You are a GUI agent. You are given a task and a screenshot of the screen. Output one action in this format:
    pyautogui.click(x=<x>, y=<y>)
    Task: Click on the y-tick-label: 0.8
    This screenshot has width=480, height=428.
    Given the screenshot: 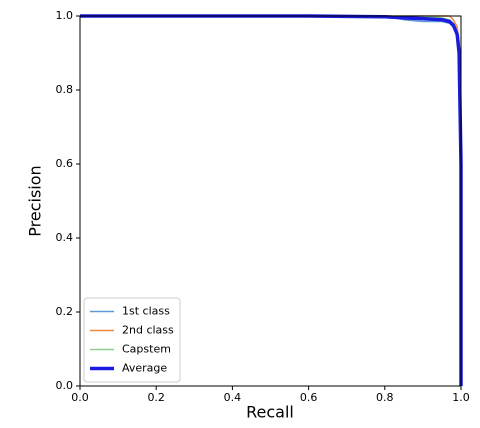 What is the action you would take?
    pyautogui.click(x=65, y=89)
    